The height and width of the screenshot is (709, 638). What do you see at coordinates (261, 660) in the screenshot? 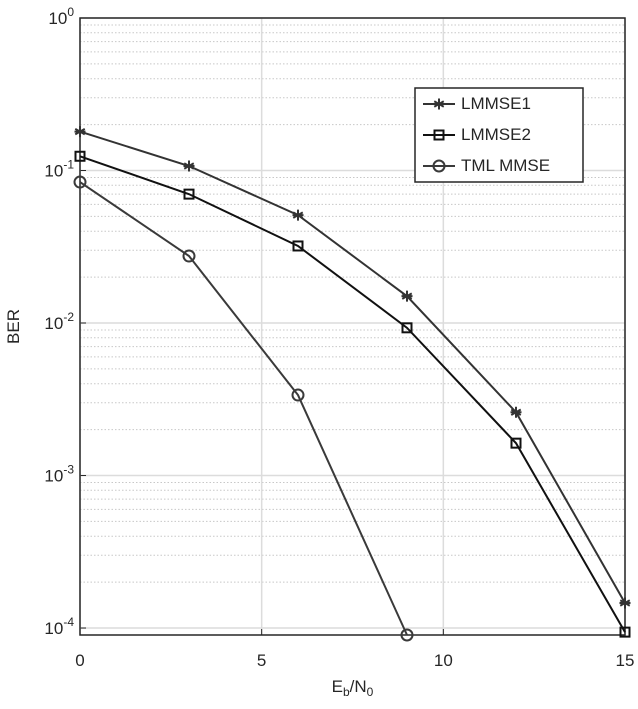
I see `x-tick-label: 5` at bounding box center [261, 660].